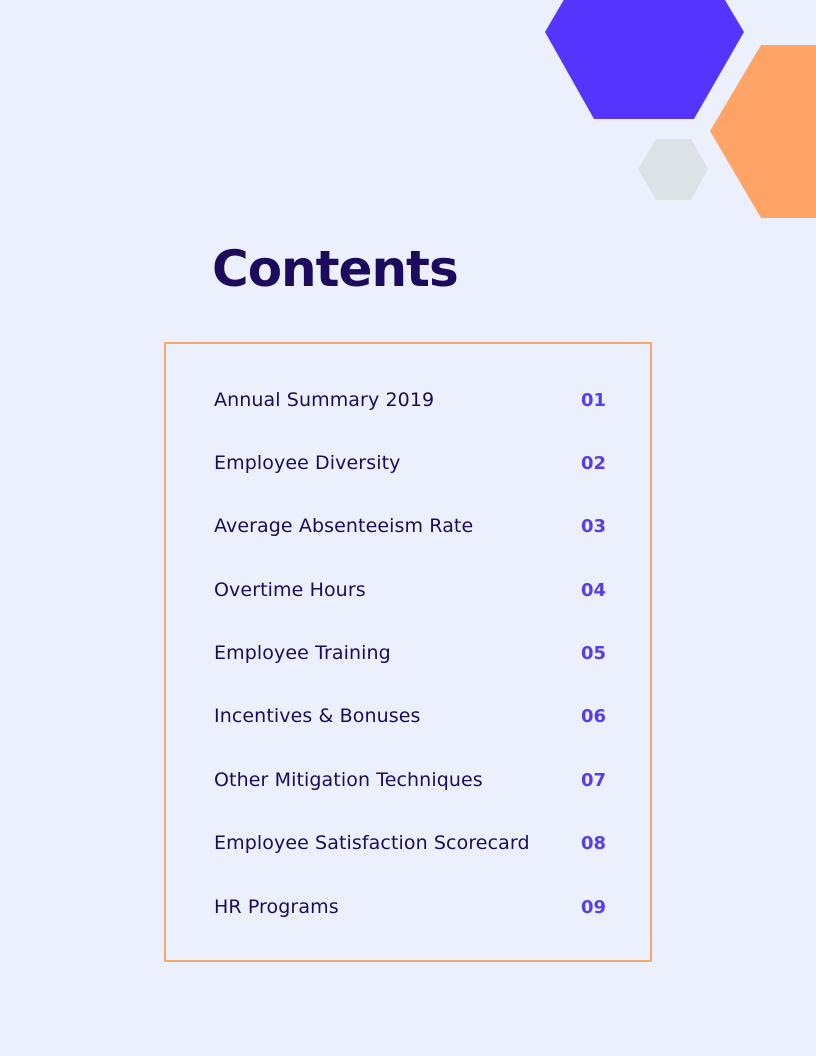 This screenshot has height=1056, width=816. I want to click on toc-item: Average Absenteeism Rate 03, so click(410, 526).